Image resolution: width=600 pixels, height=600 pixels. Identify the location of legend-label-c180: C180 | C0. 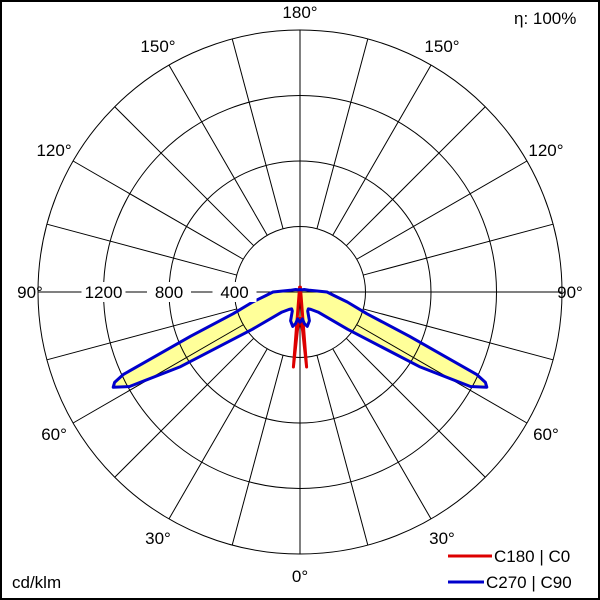
(532, 556).